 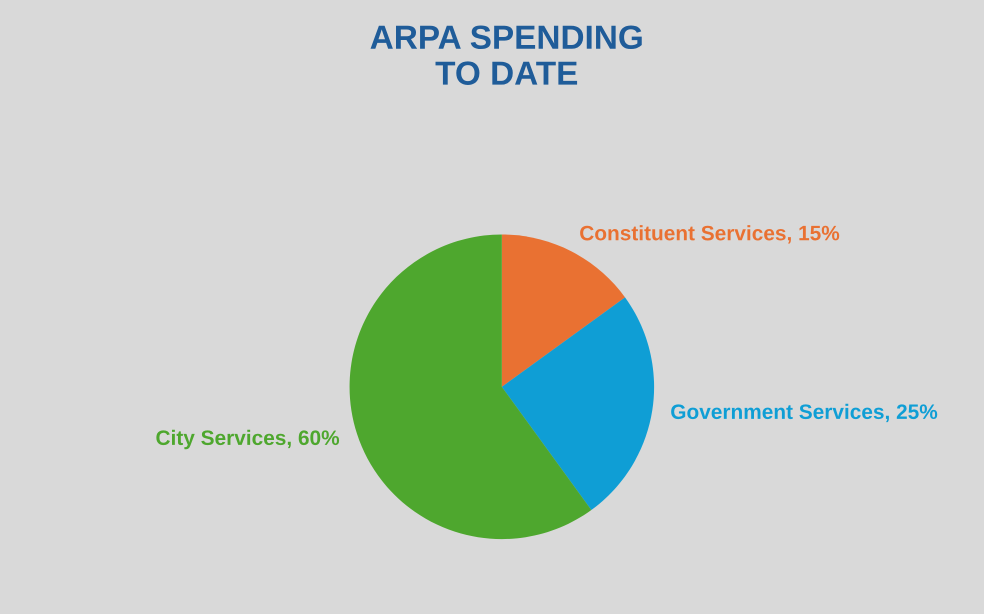 I want to click on slice-label: City Services, 60%, so click(x=248, y=440).